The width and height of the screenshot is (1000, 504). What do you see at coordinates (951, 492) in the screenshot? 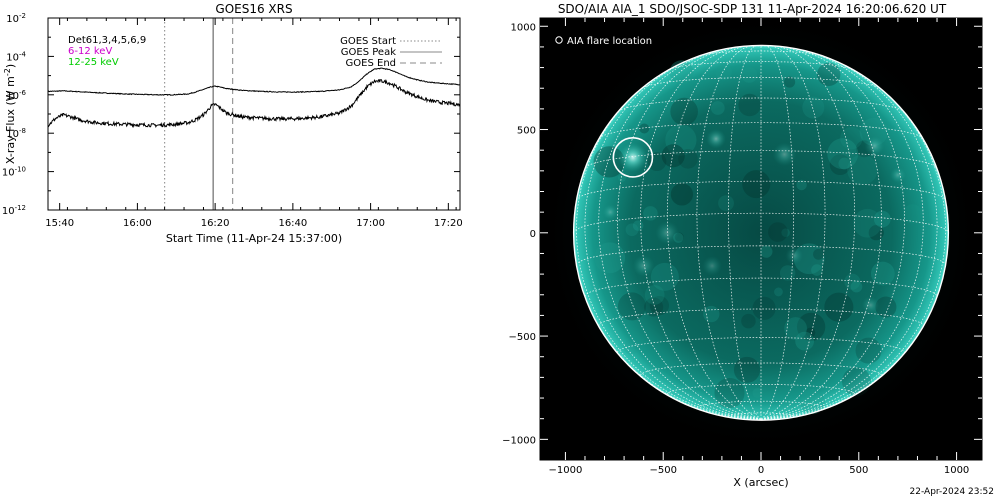
I see `footer-timestamp: 22-Apr-2024 23:52` at bounding box center [951, 492].